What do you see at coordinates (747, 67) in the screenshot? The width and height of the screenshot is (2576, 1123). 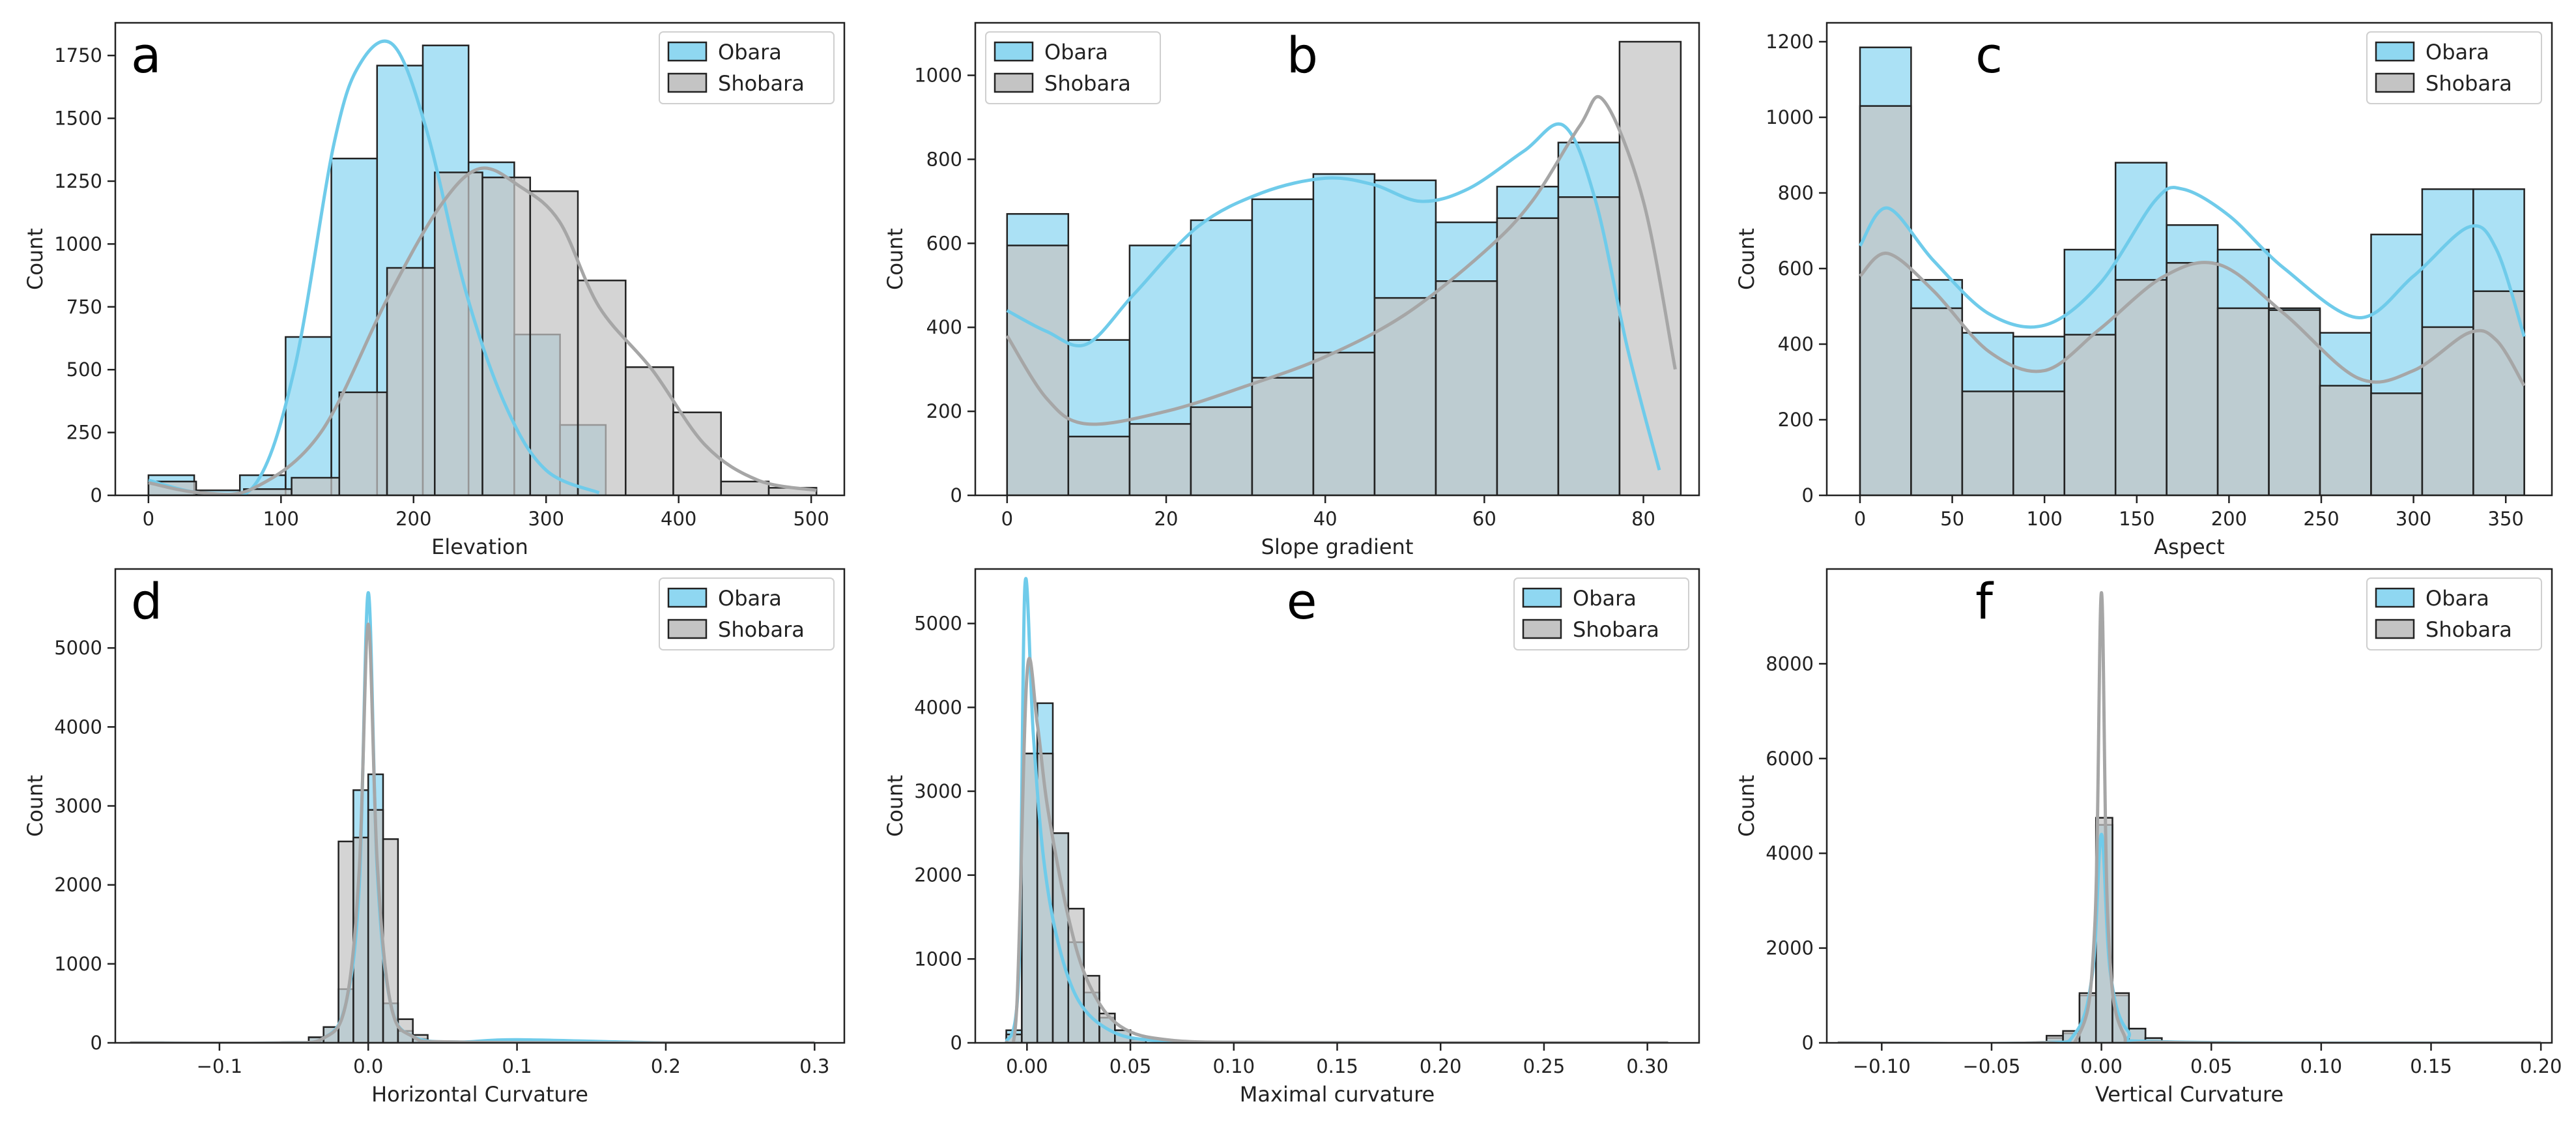 I see `legend-a: Obara Shobara` at bounding box center [747, 67].